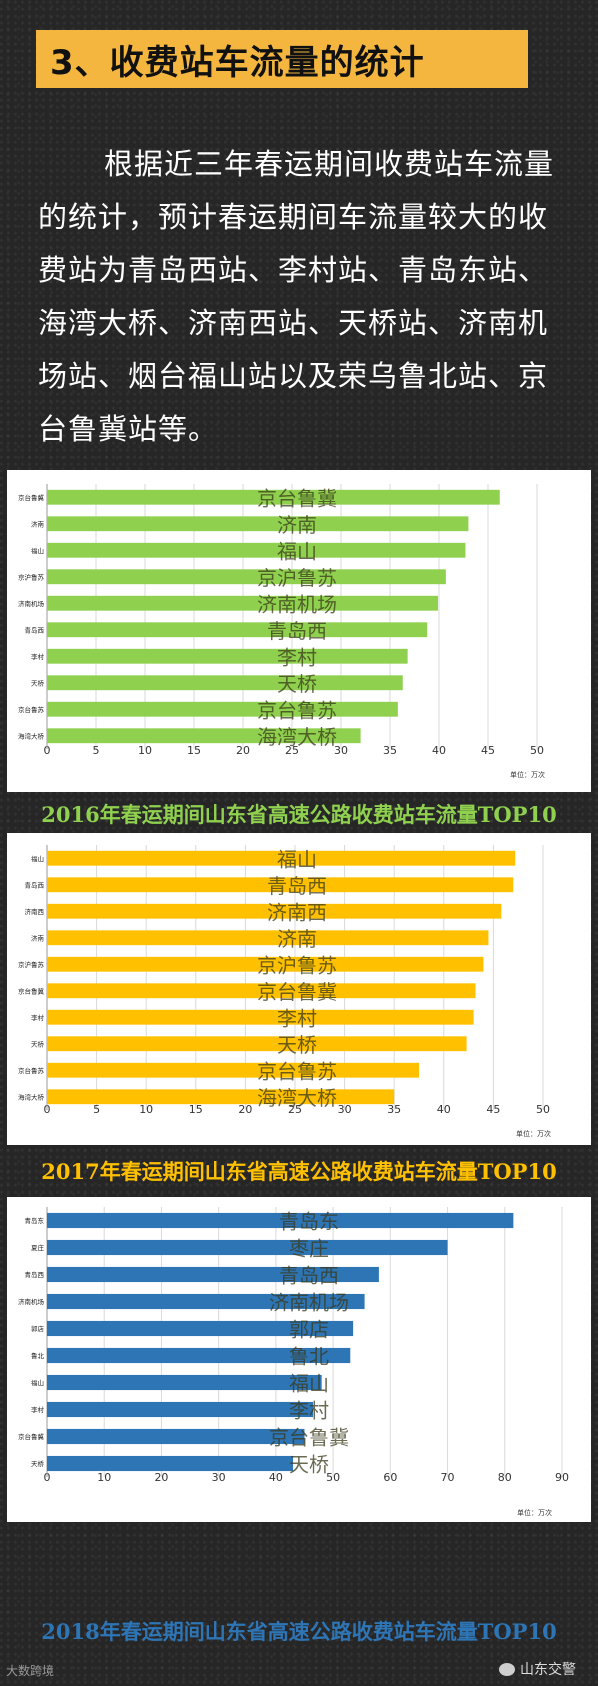  I want to click on x-tick-label: 0, so click(47, 1477).